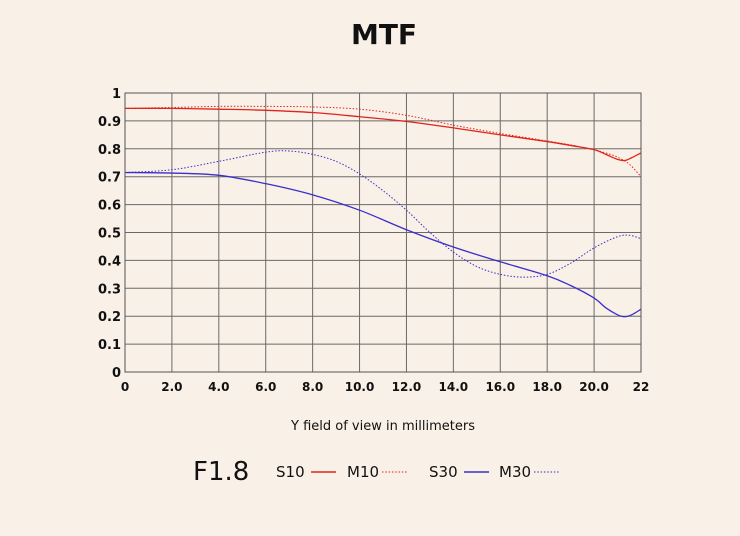 Image resolution: width=740 pixels, height=536 pixels. I want to click on series-line-m10, so click(383, 141).